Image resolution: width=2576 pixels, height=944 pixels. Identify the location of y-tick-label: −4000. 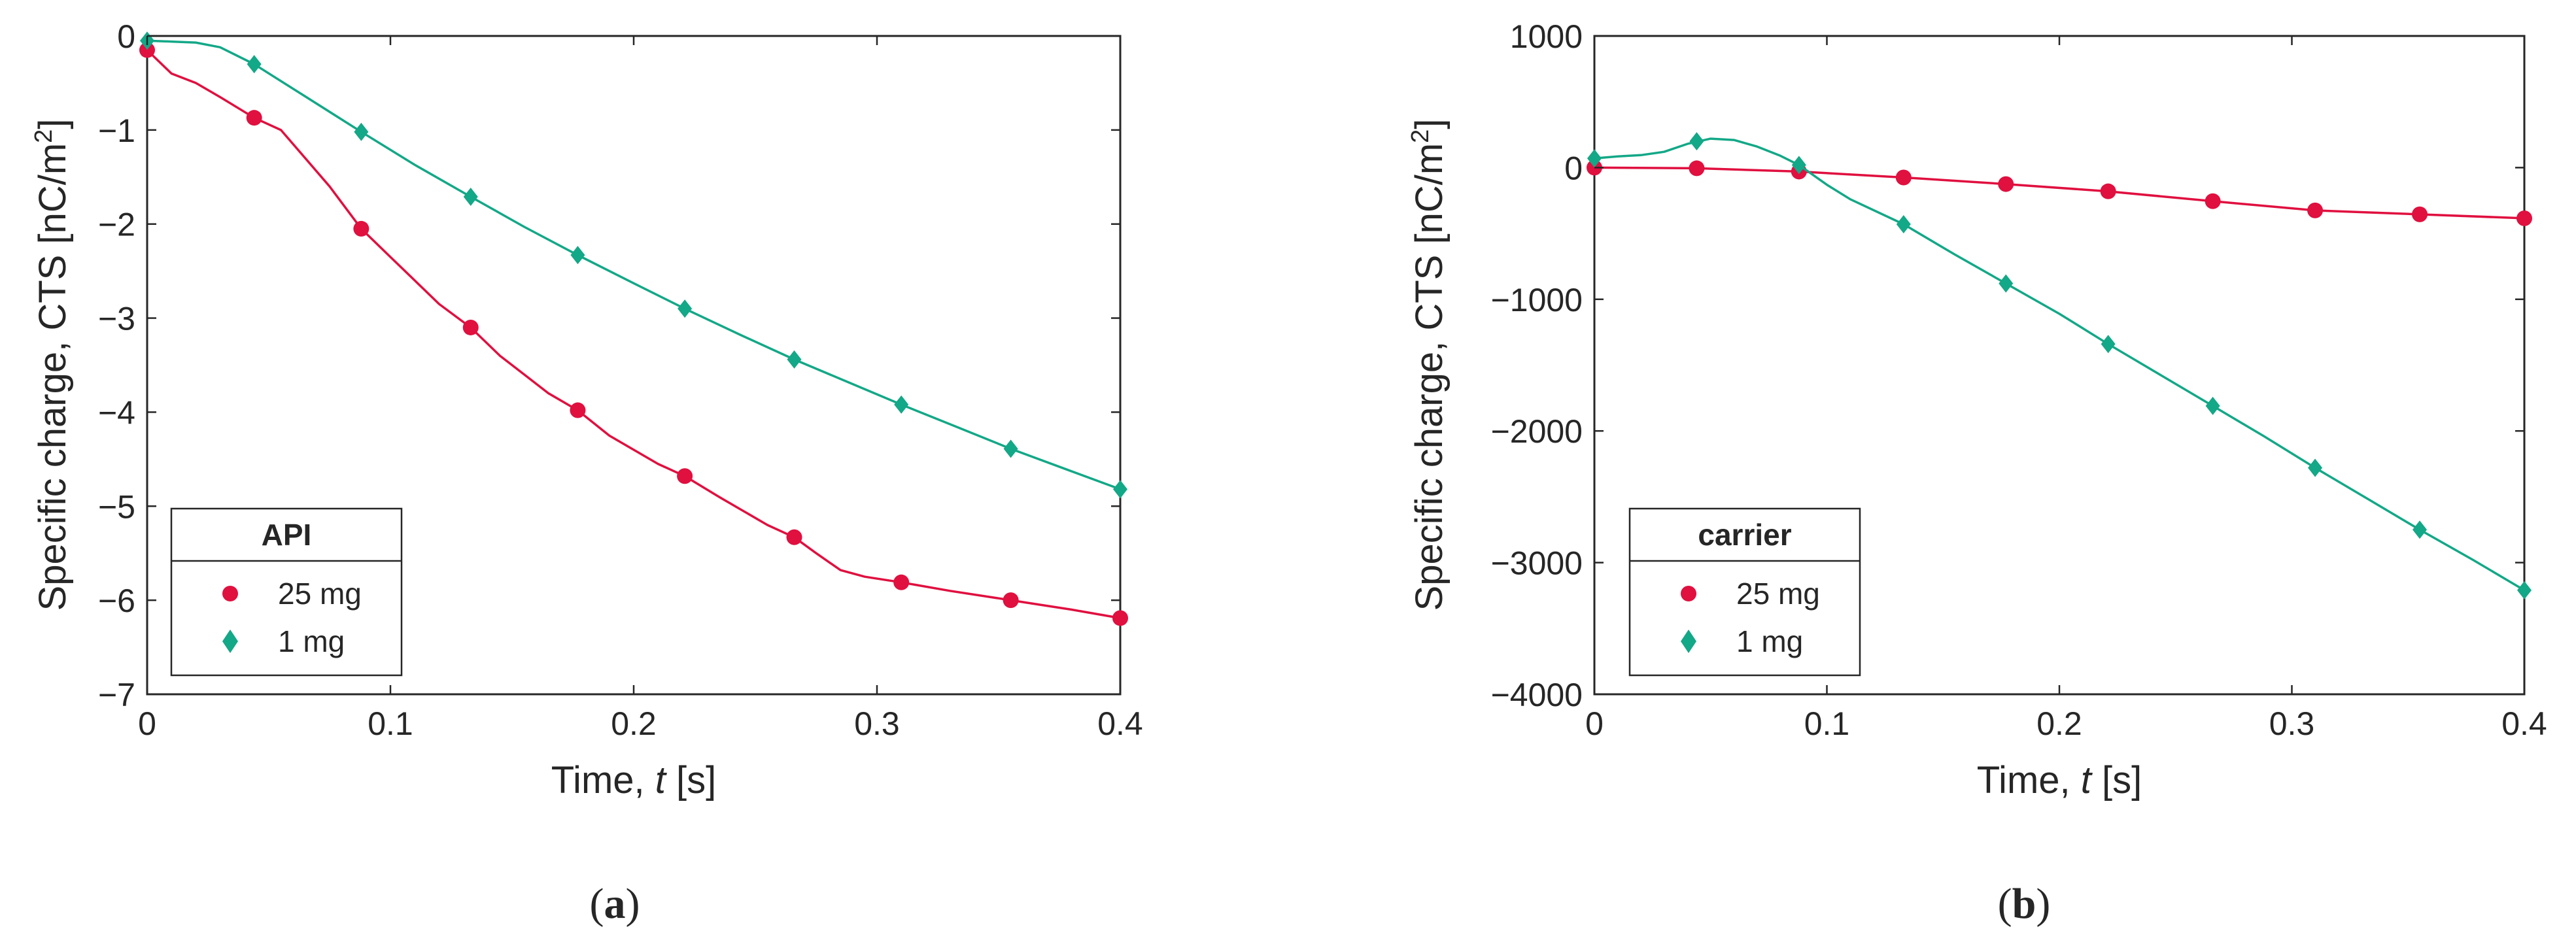
(1537, 695).